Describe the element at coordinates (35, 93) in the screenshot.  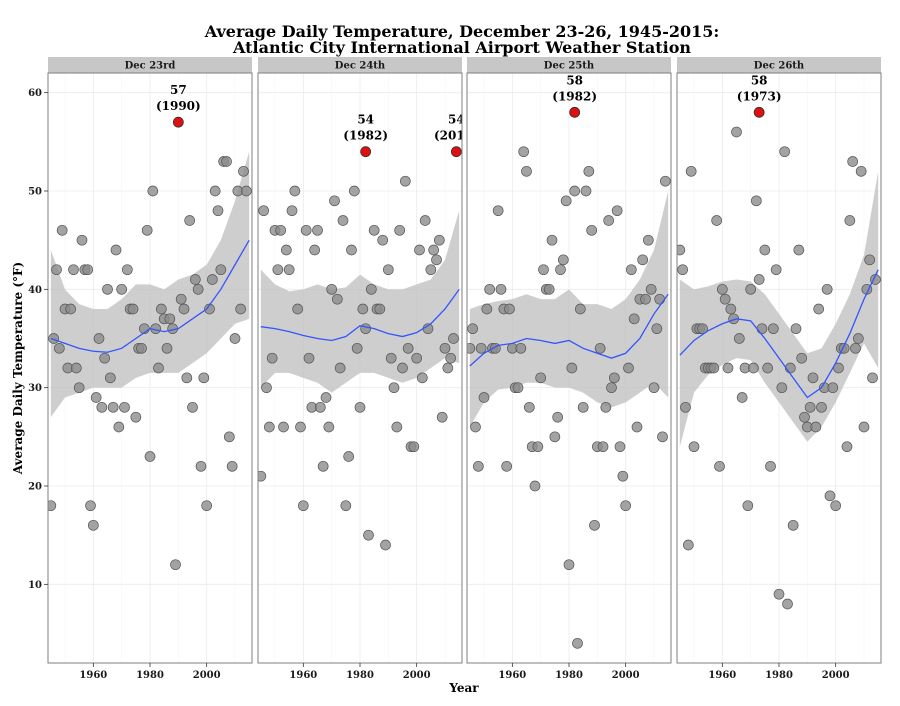
I see `y-tick-label: 60` at that location.